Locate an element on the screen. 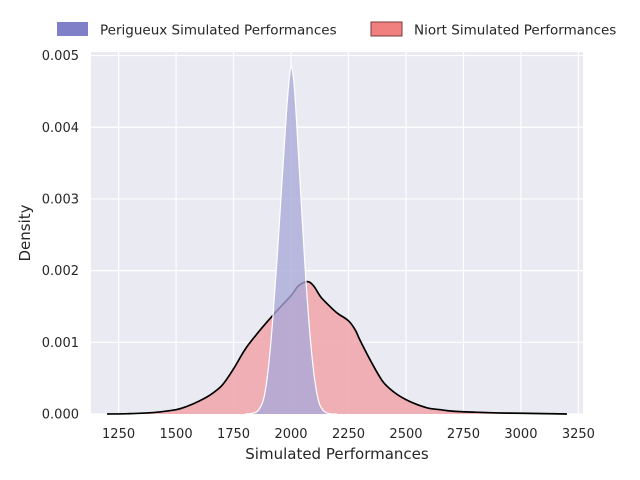 This screenshot has height=480, width=640. series-area-perigueux is located at coordinates (291, 240).